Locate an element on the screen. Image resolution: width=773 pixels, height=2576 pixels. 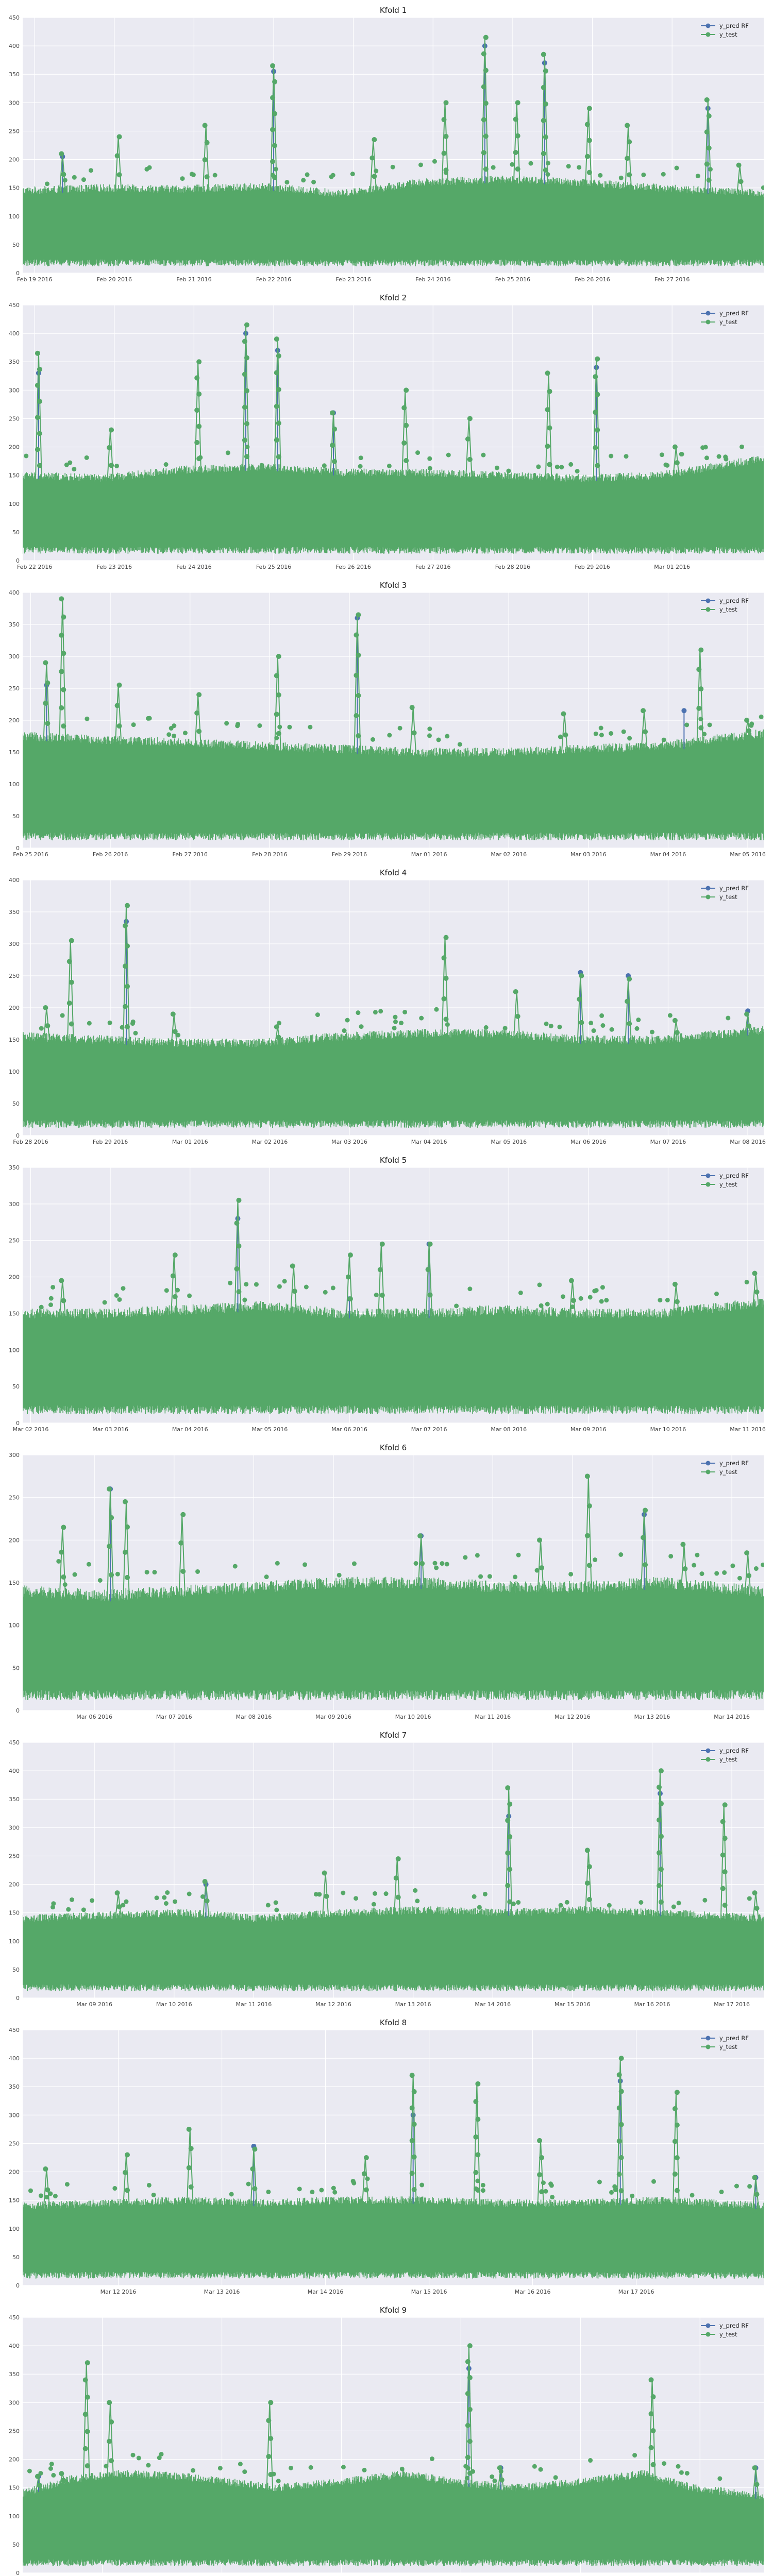
y-tick-label: 300 is located at coordinates (14, 390).